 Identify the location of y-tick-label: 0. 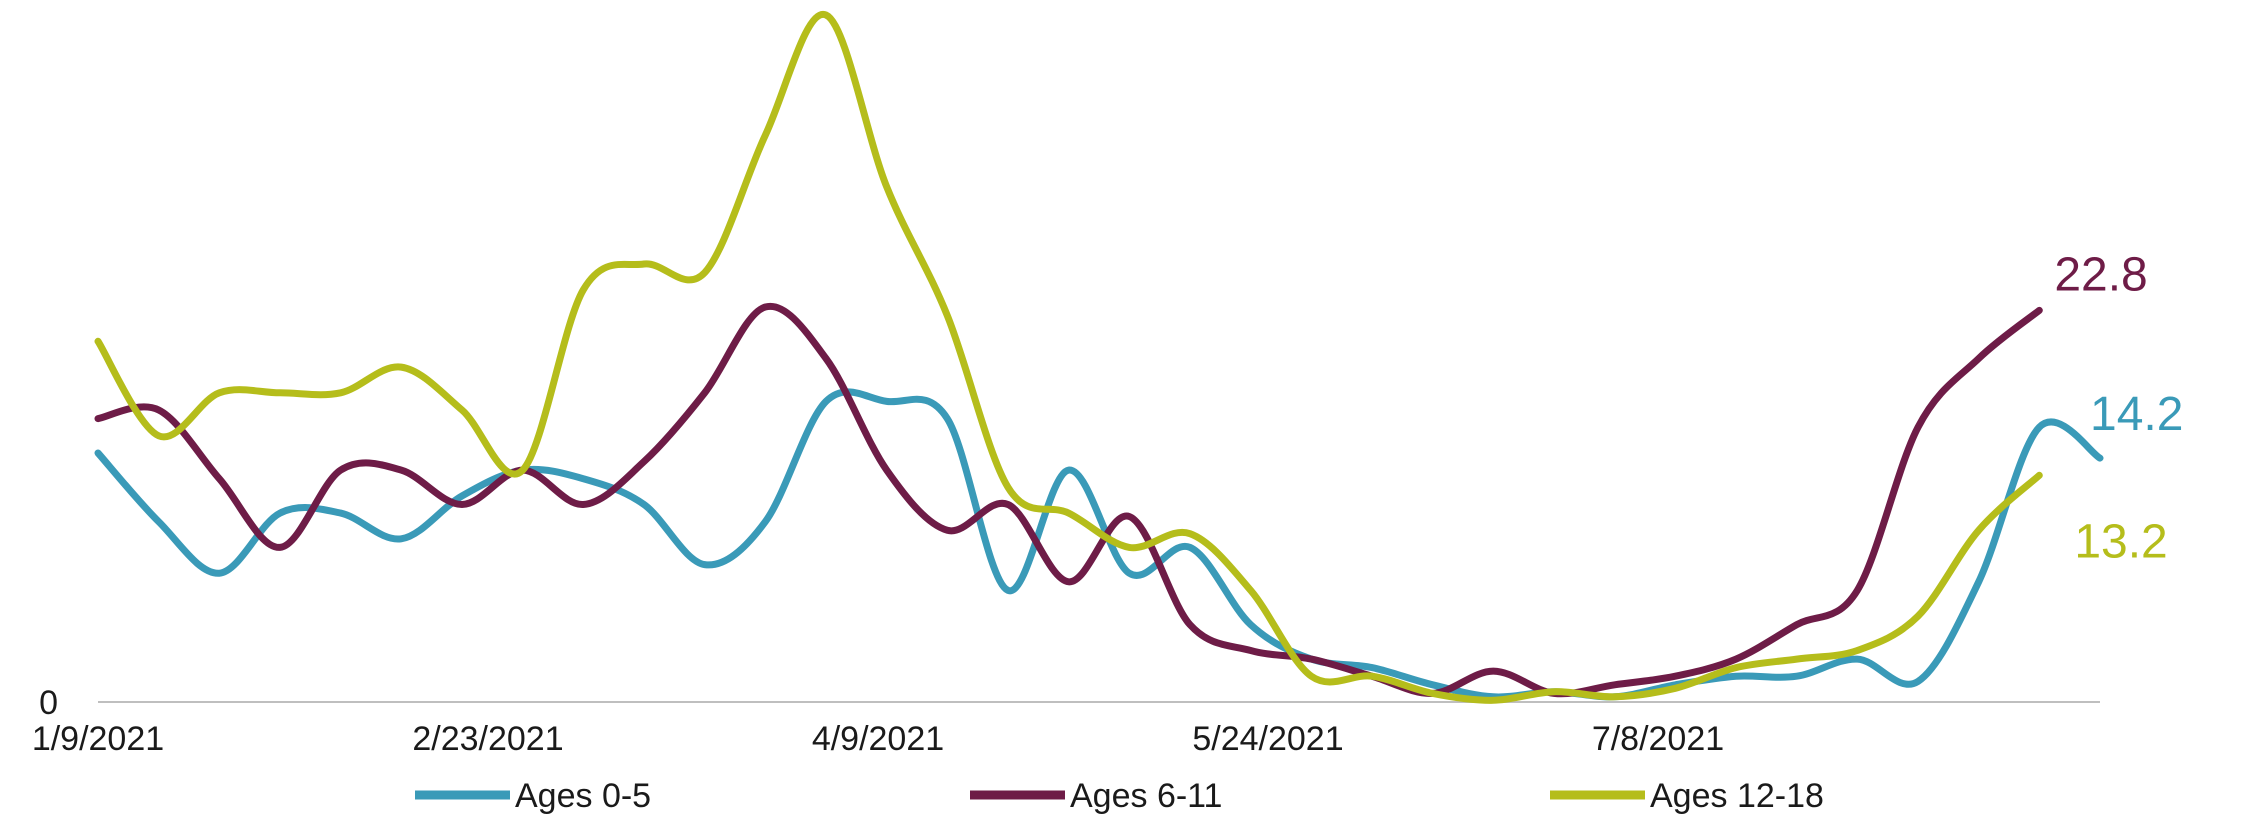
(48, 703).